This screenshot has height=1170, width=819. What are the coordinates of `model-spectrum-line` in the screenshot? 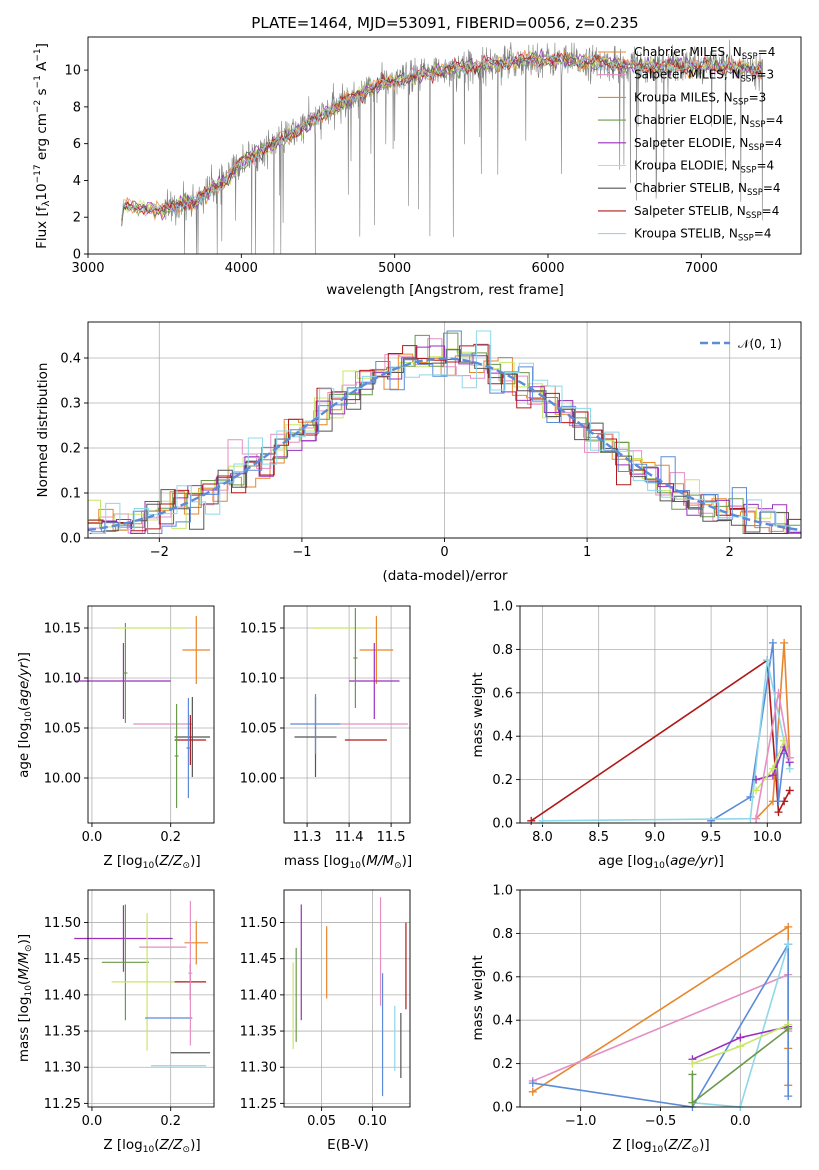 It's located at (442, 137).